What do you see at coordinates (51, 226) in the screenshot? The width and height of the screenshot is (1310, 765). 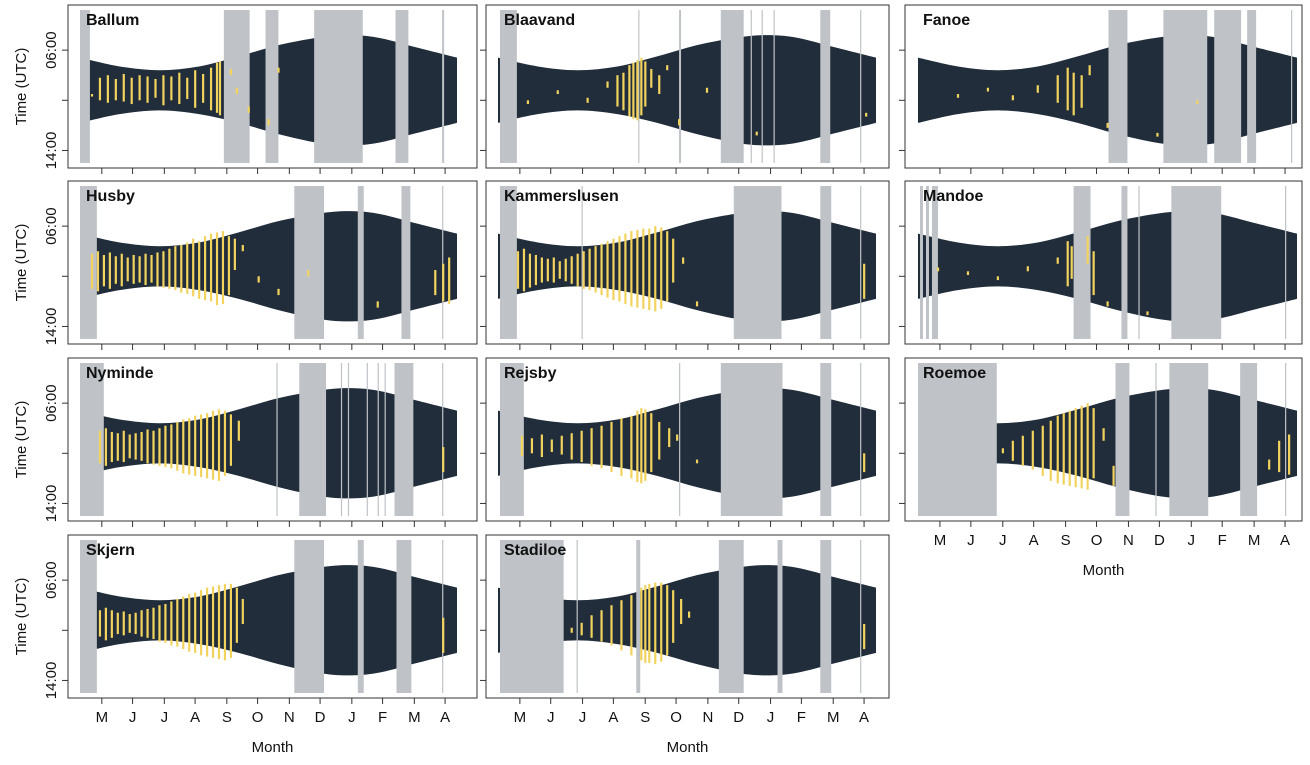 I see `y-tick-label: 06:00` at bounding box center [51, 226].